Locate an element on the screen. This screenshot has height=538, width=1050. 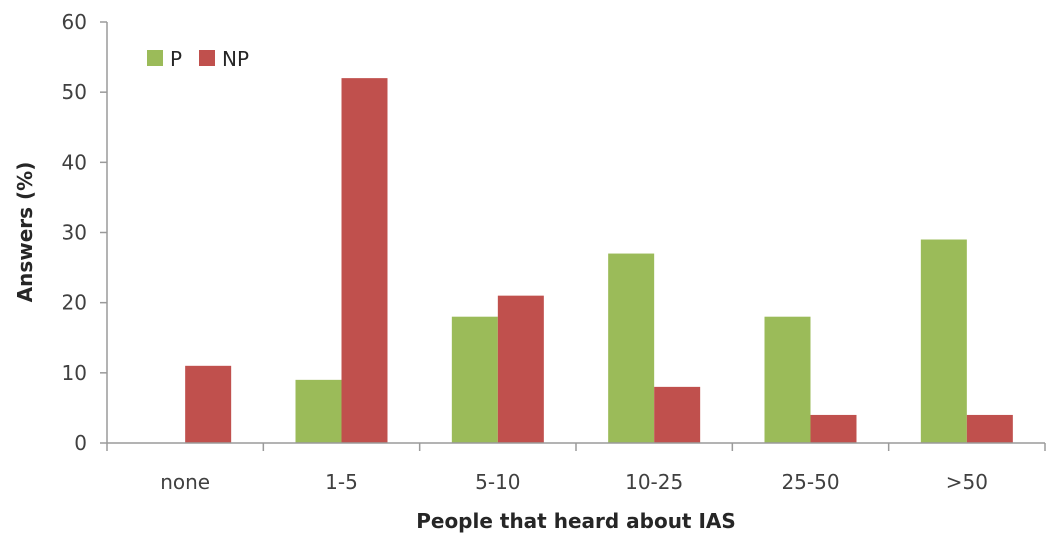
y-tick-label: 30 is located at coordinates (74, 233).